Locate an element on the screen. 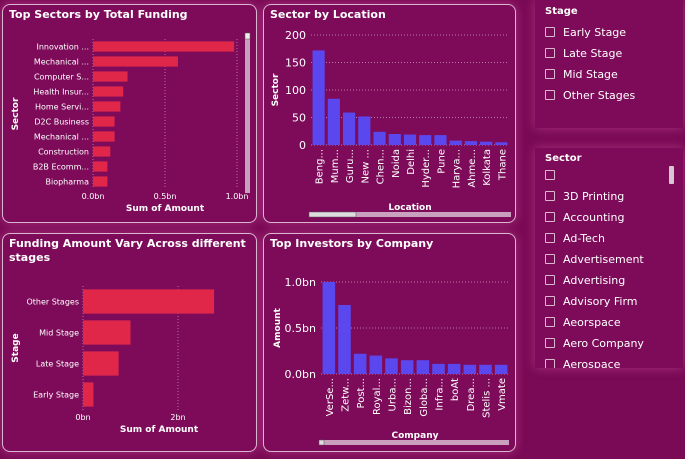 This screenshot has width=685, height=459. sector-item: Aerospace is located at coordinates (582, 362).